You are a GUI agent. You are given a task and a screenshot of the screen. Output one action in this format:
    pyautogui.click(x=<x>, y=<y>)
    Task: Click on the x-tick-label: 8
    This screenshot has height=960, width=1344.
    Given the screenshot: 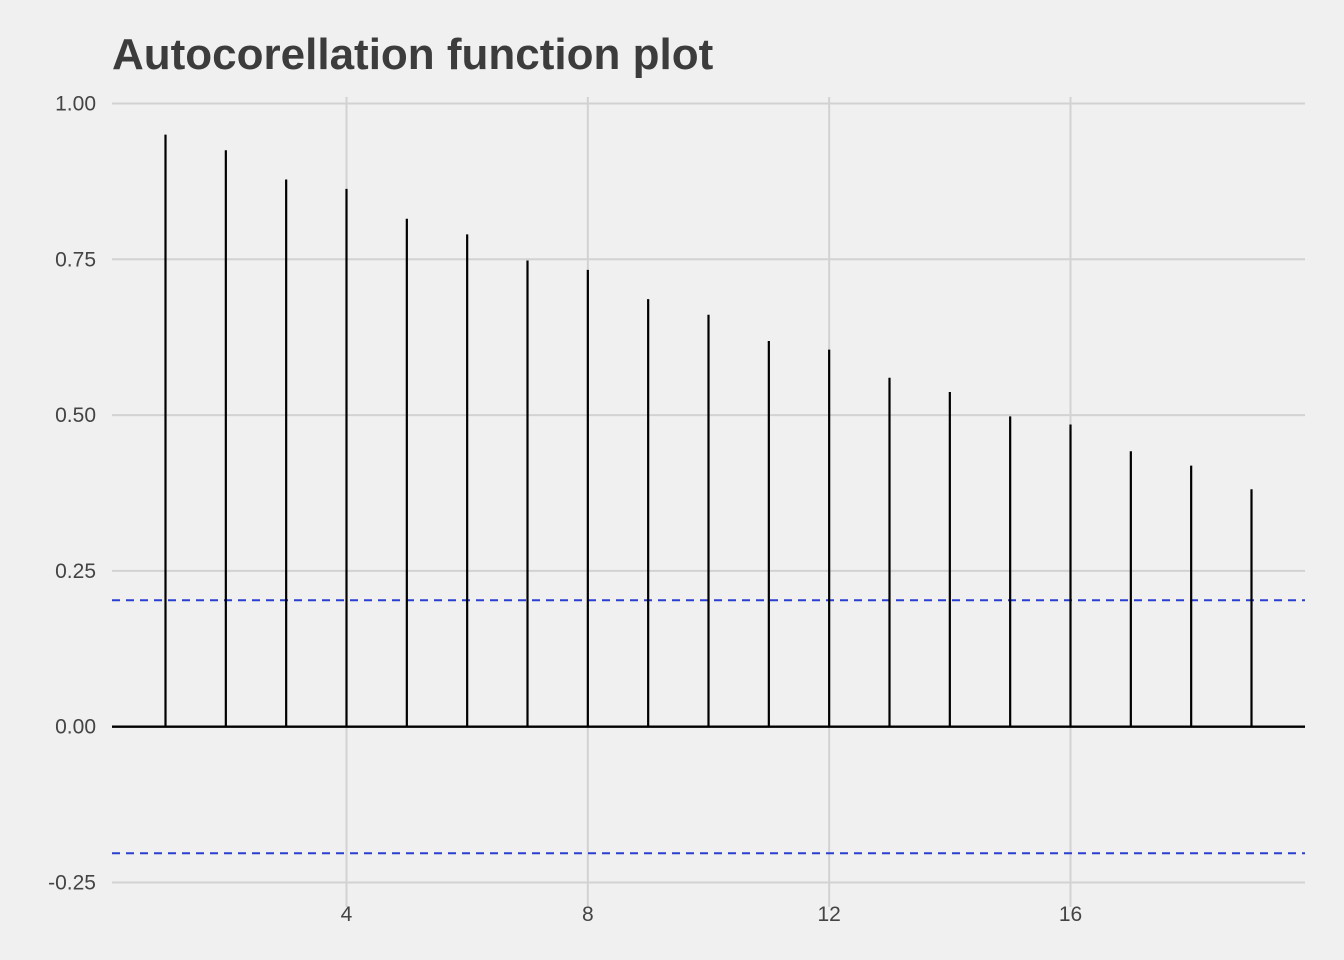 What is the action you would take?
    pyautogui.click(x=588, y=914)
    